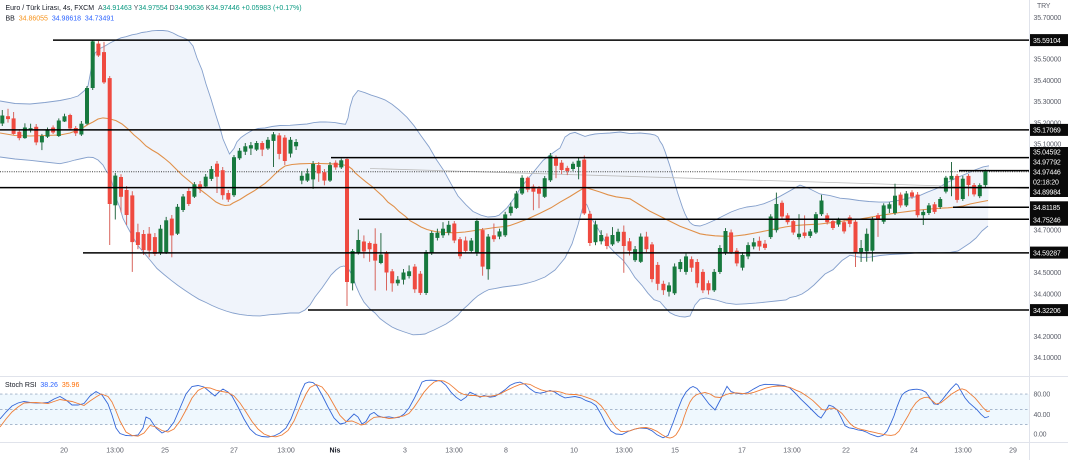 Image resolution: width=1068 pixels, height=460 pixels. I want to click on svg-text: 34.75246, so click(1047, 220).